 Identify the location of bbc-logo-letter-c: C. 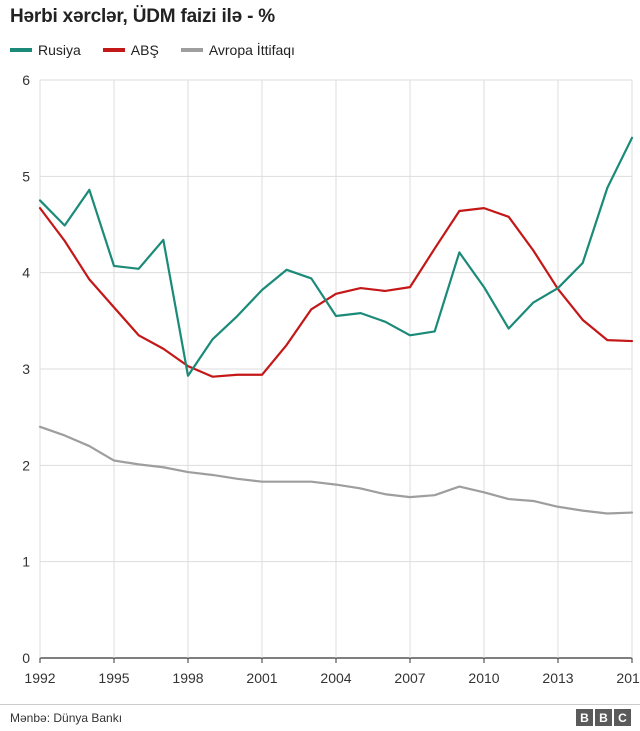
(622, 717).